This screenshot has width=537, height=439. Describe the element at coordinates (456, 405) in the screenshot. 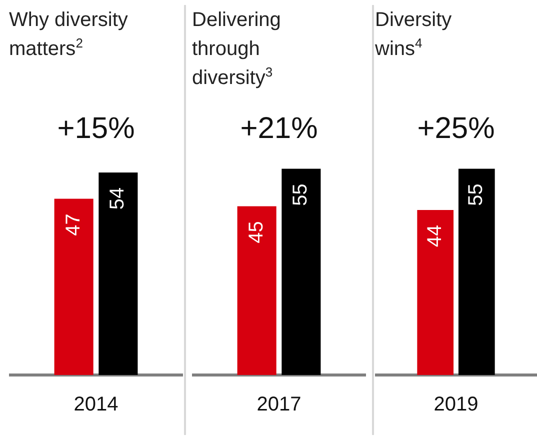

I see `x-tick-label: 2019` at that location.